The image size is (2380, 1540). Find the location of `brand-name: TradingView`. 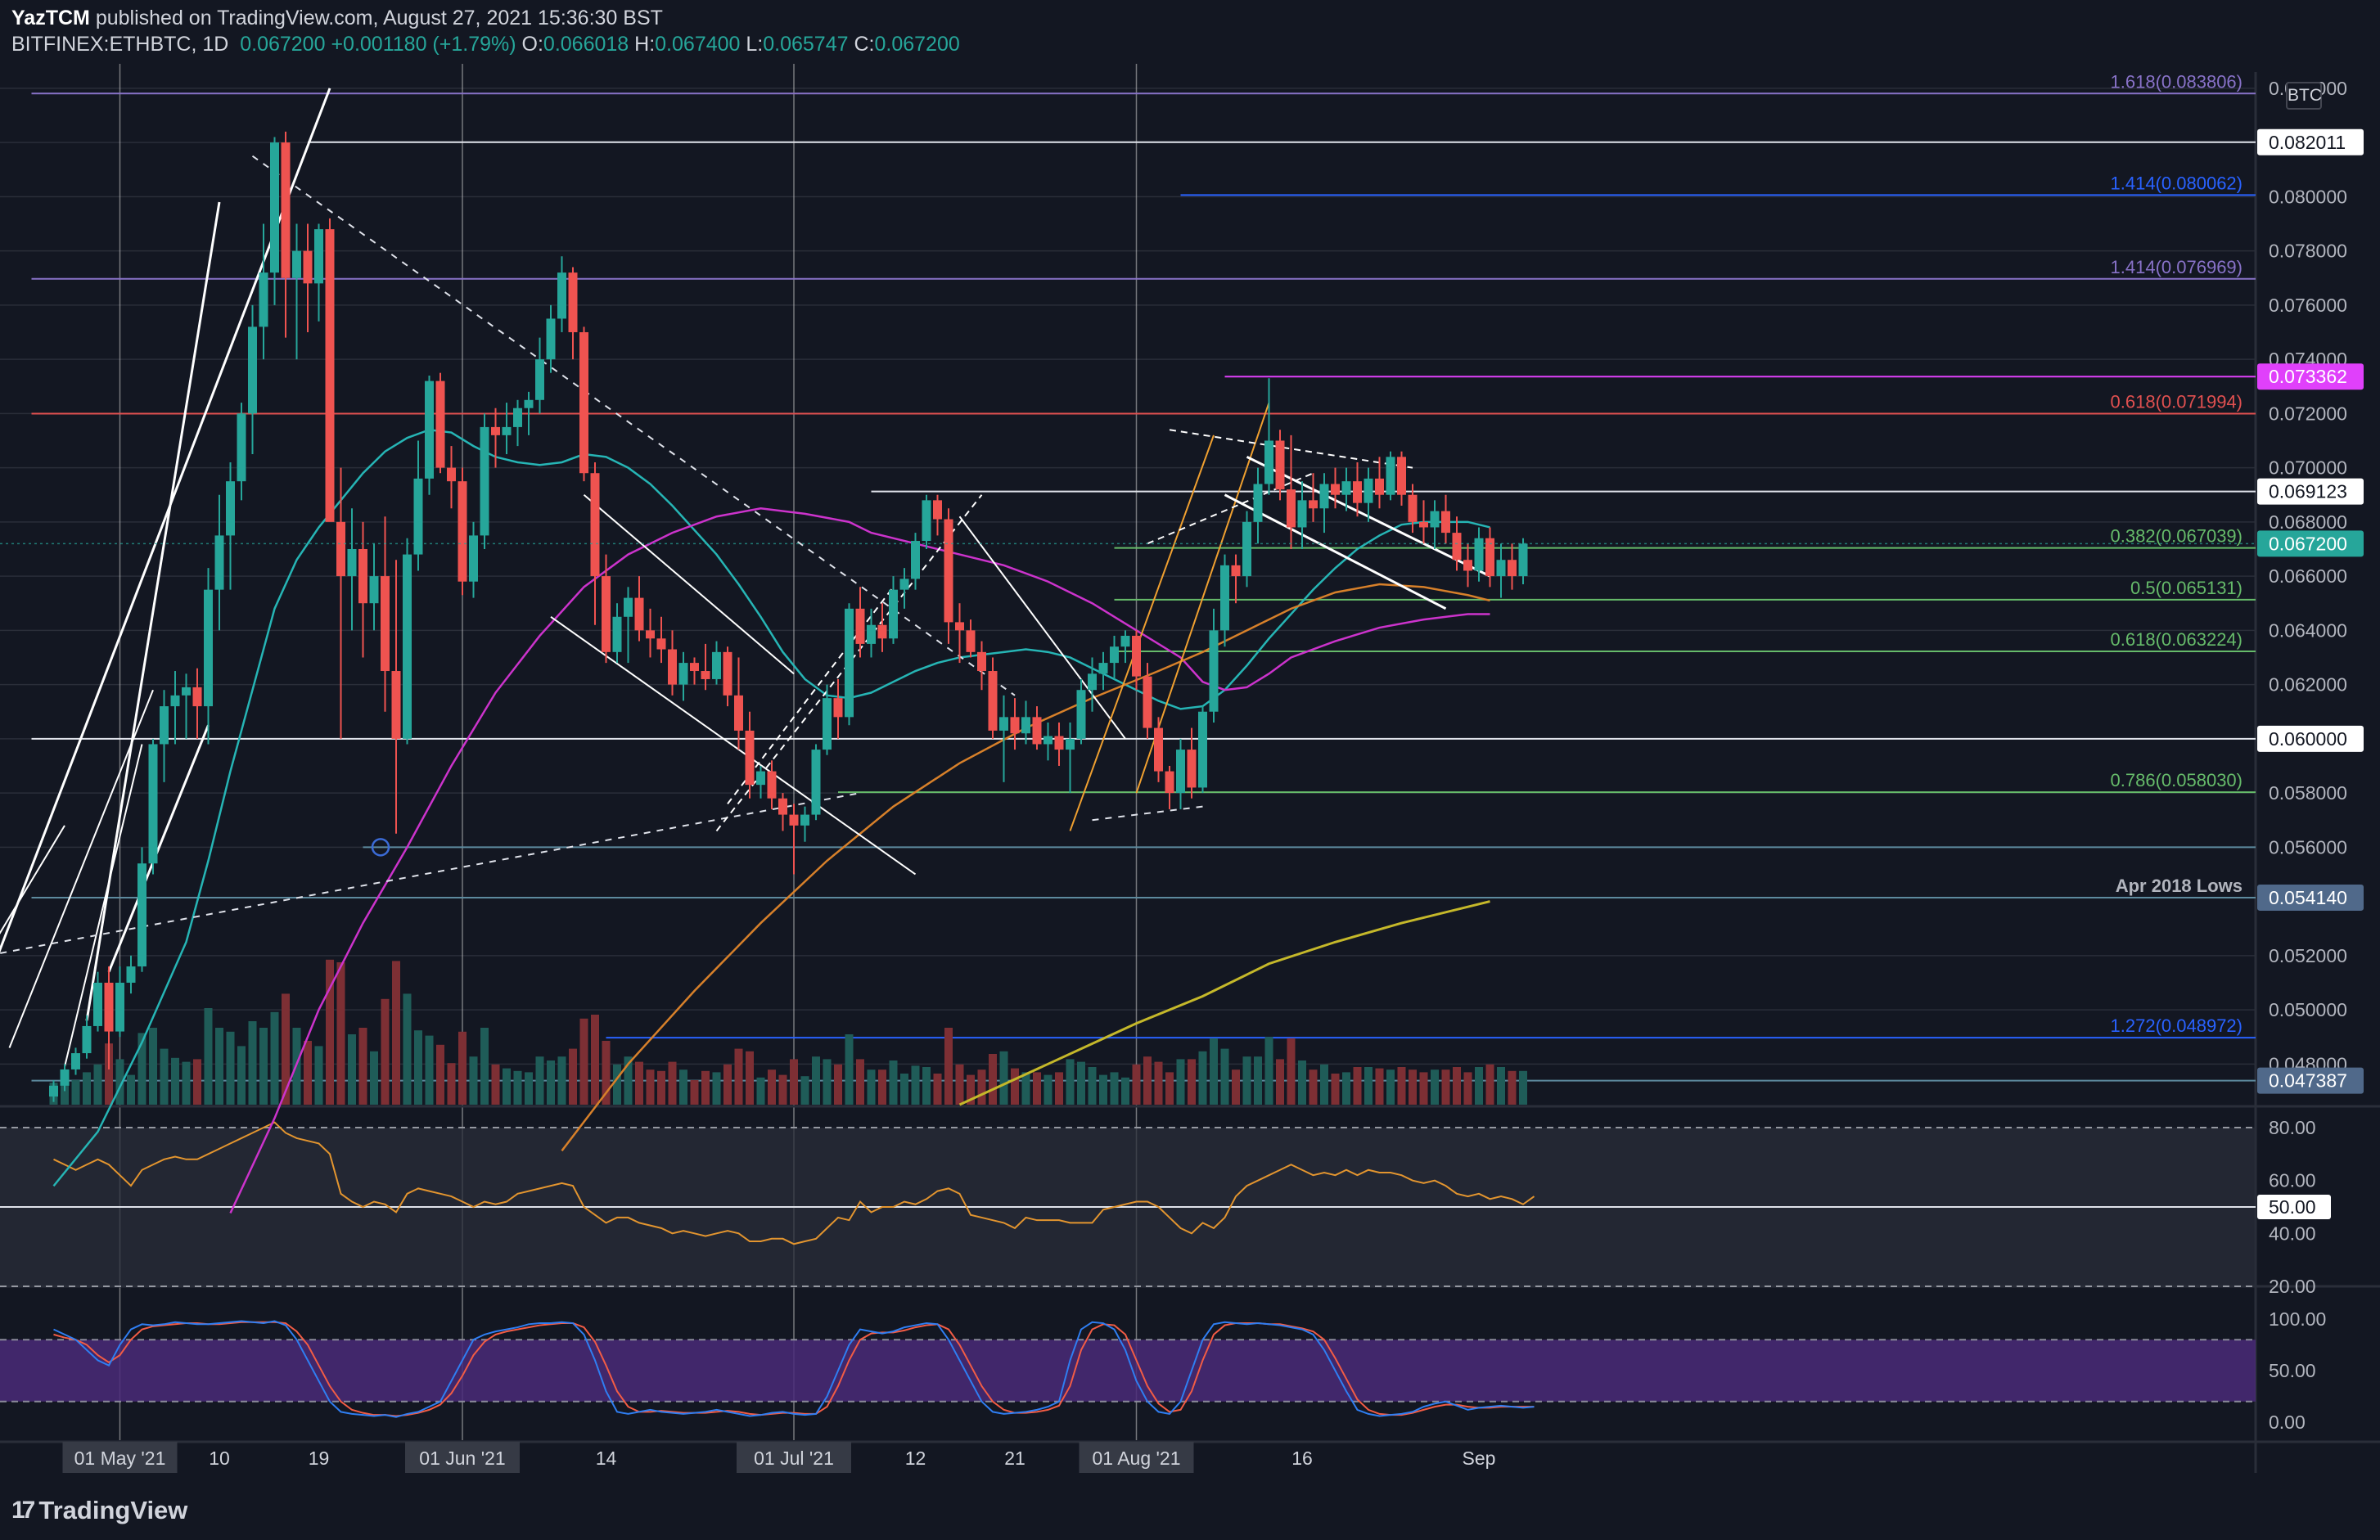

brand-name: TradingView is located at coordinates (113, 1510).